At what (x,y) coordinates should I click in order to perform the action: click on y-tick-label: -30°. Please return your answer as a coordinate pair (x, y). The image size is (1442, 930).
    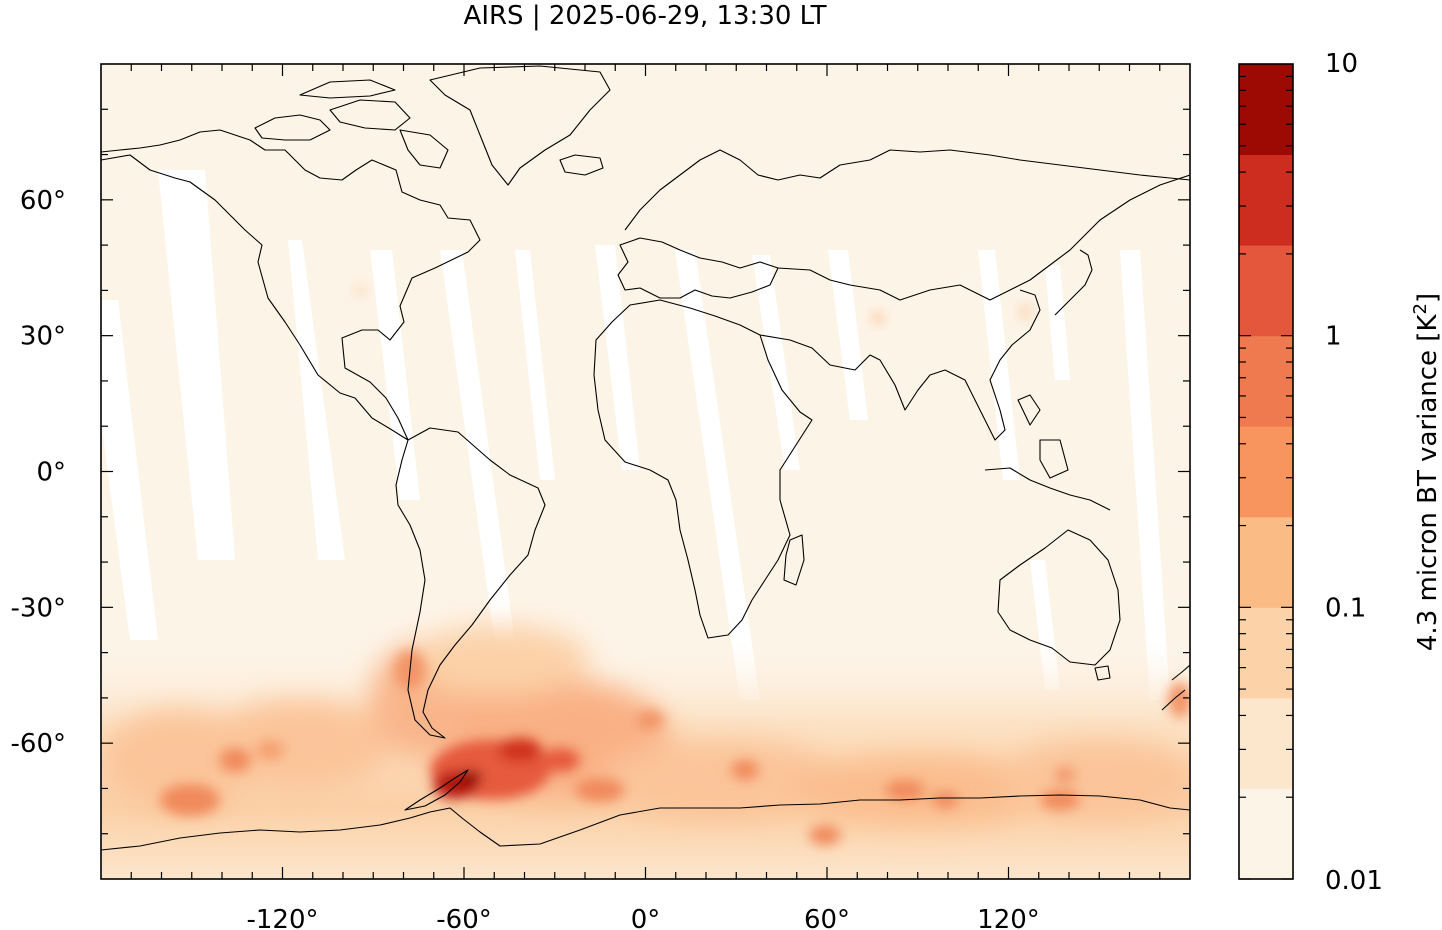
    Looking at the image, I should click on (38, 608).